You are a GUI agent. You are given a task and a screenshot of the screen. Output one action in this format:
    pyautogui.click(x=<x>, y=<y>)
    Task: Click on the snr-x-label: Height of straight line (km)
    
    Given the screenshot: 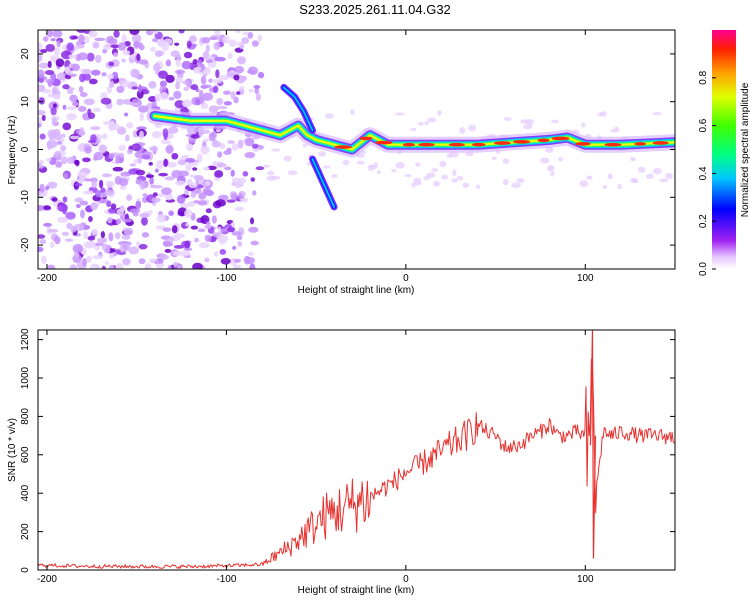 What is the action you would take?
    pyautogui.click(x=356, y=590)
    